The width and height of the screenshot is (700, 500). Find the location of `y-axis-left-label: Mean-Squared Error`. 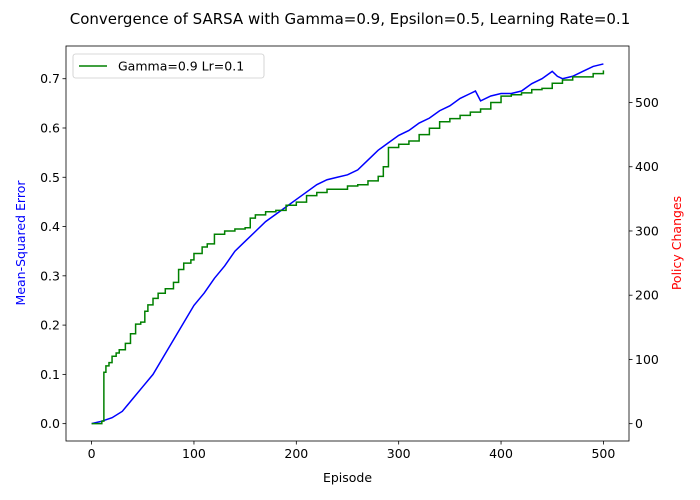

y-axis-left-label: Mean-Squared Error is located at coordinates (20, 243).